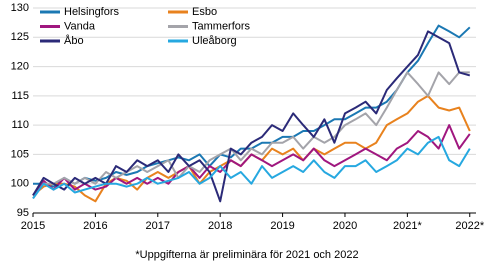 The height and width of the screenshot is (265, 494). Describe the element at coordinates (20, 125) in the screenshot. I see `y-tick-label: 110` at that location.